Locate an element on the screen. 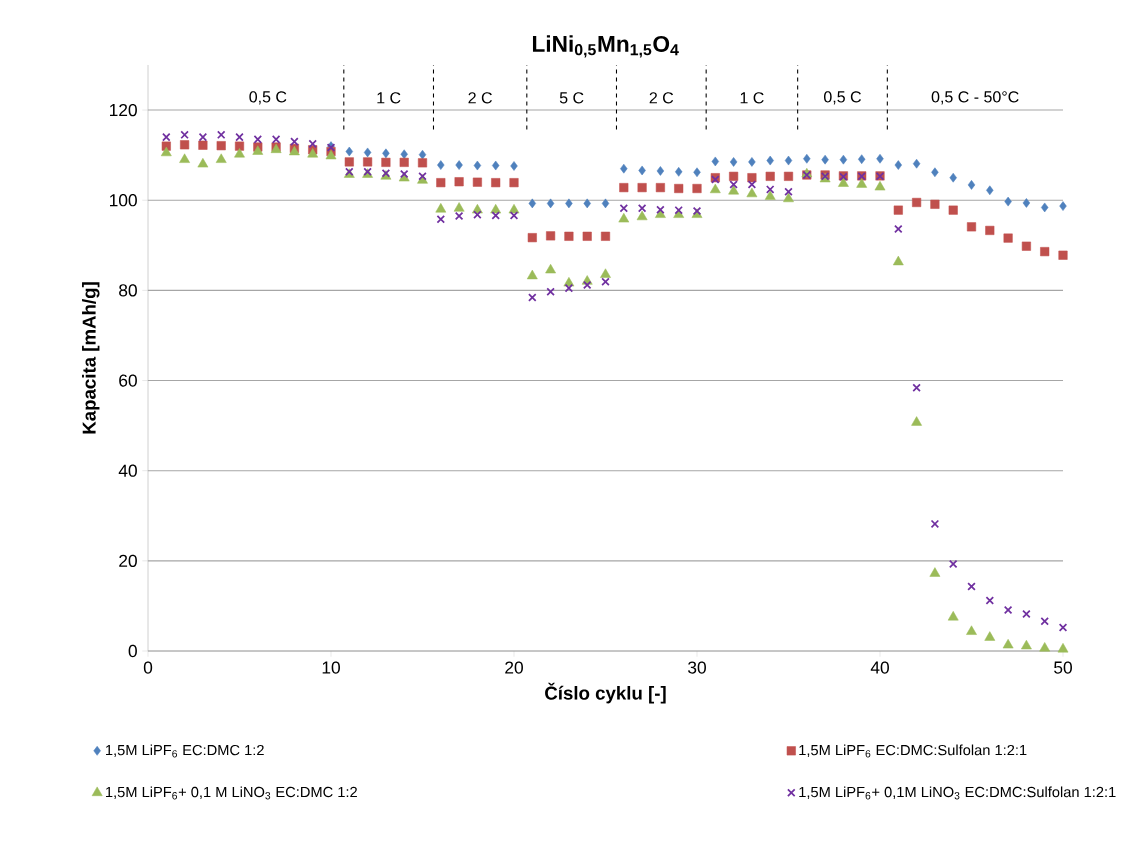 This screenshot has height=854, width=1124. y-axis-title: Kapacita [mAh/g] is located at coordinates (91, 358).